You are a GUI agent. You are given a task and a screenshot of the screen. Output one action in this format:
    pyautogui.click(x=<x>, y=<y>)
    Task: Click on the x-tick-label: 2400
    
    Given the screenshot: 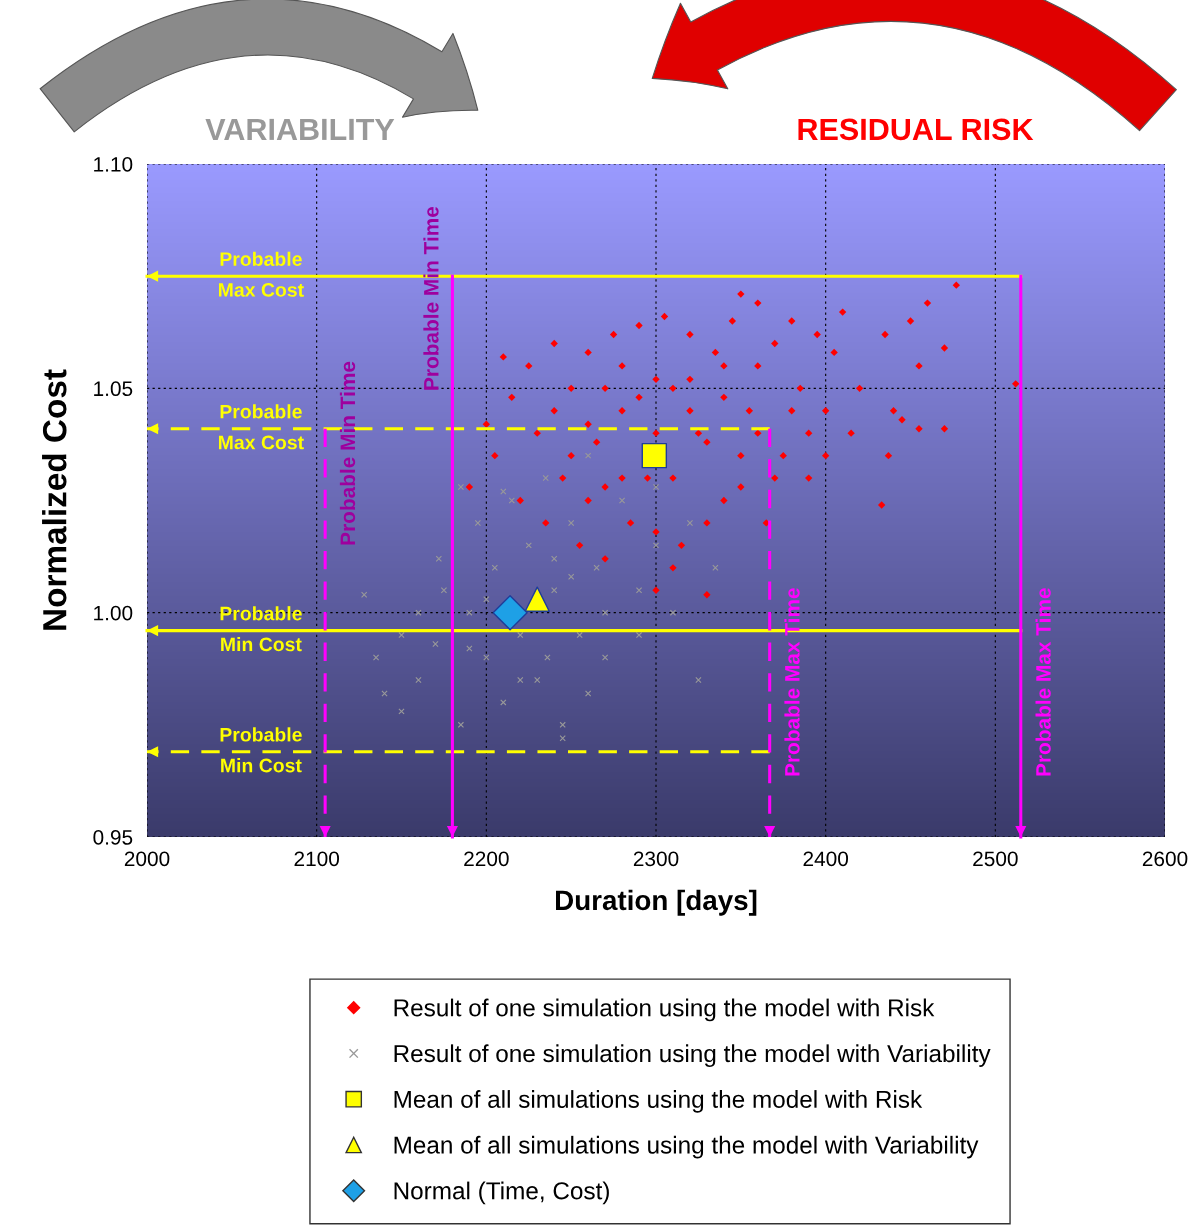 What is the action you would take?
    pyautogui.click(x=826, y=859)
    